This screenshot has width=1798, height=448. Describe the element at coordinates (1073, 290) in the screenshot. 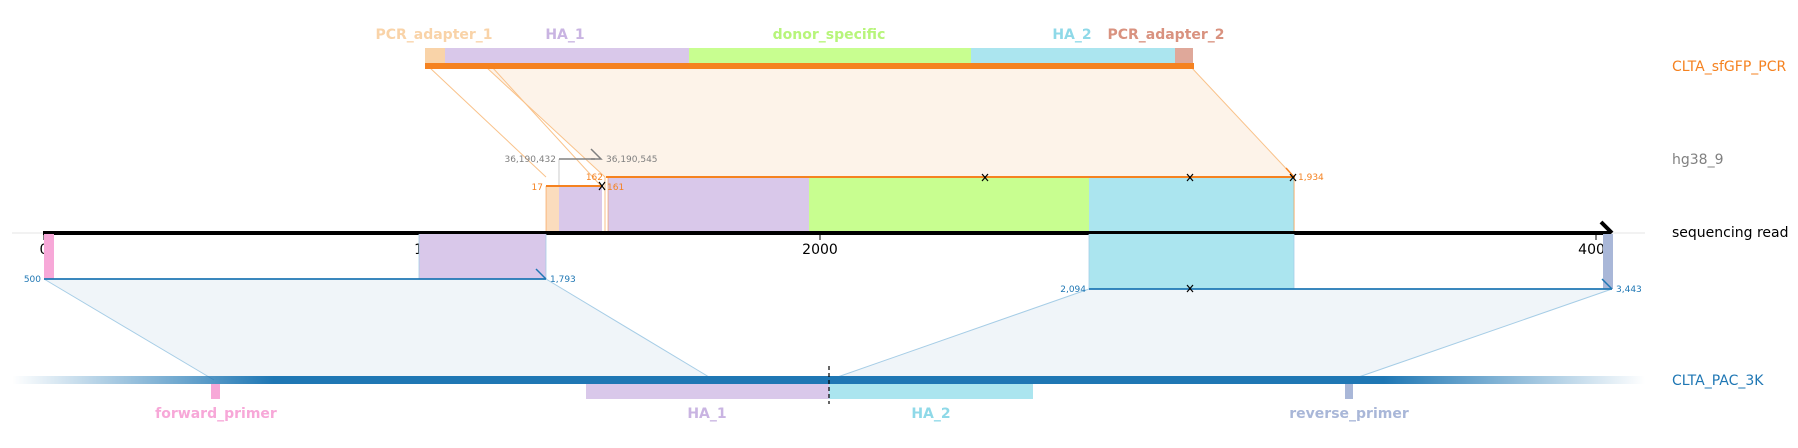

I see `amplicon-coord-2094: 2,094` at that location.